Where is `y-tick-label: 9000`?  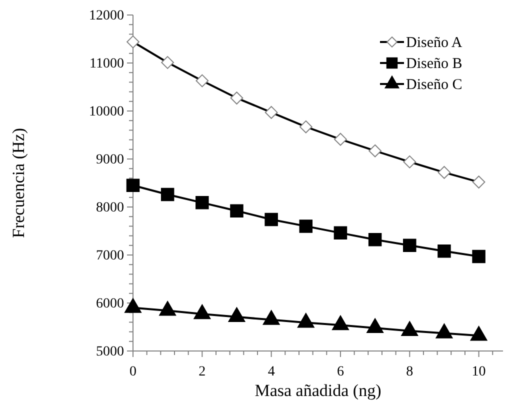
y-tick-label: 9000 is located at coordinates (110, 160).